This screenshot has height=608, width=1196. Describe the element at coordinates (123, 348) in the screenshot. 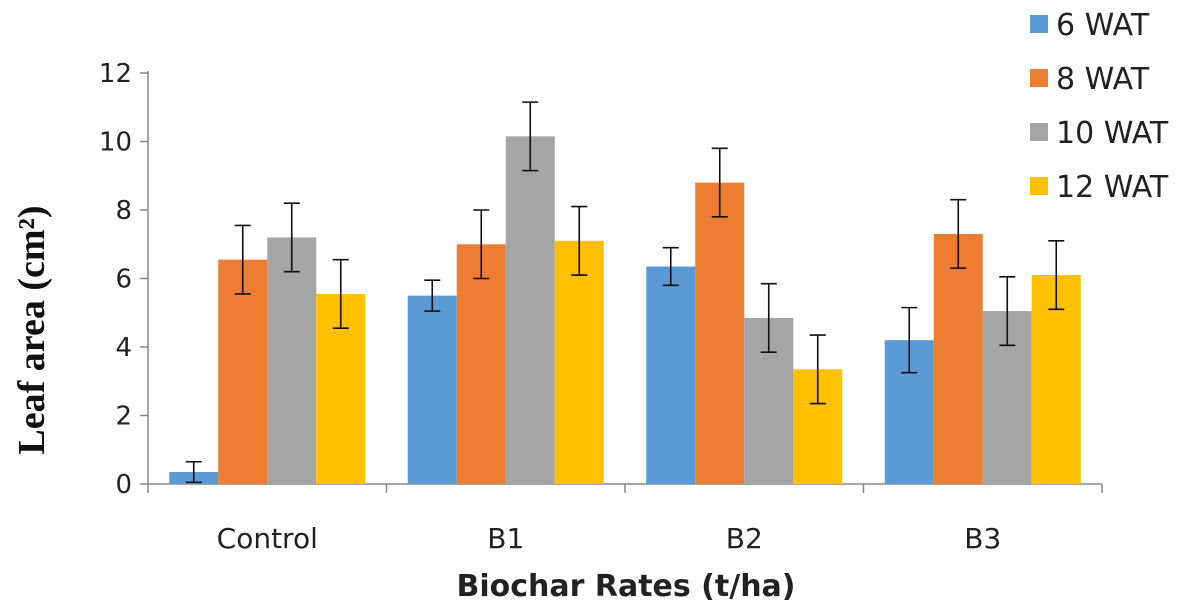

I see `y-tick-label: 4` at that location.